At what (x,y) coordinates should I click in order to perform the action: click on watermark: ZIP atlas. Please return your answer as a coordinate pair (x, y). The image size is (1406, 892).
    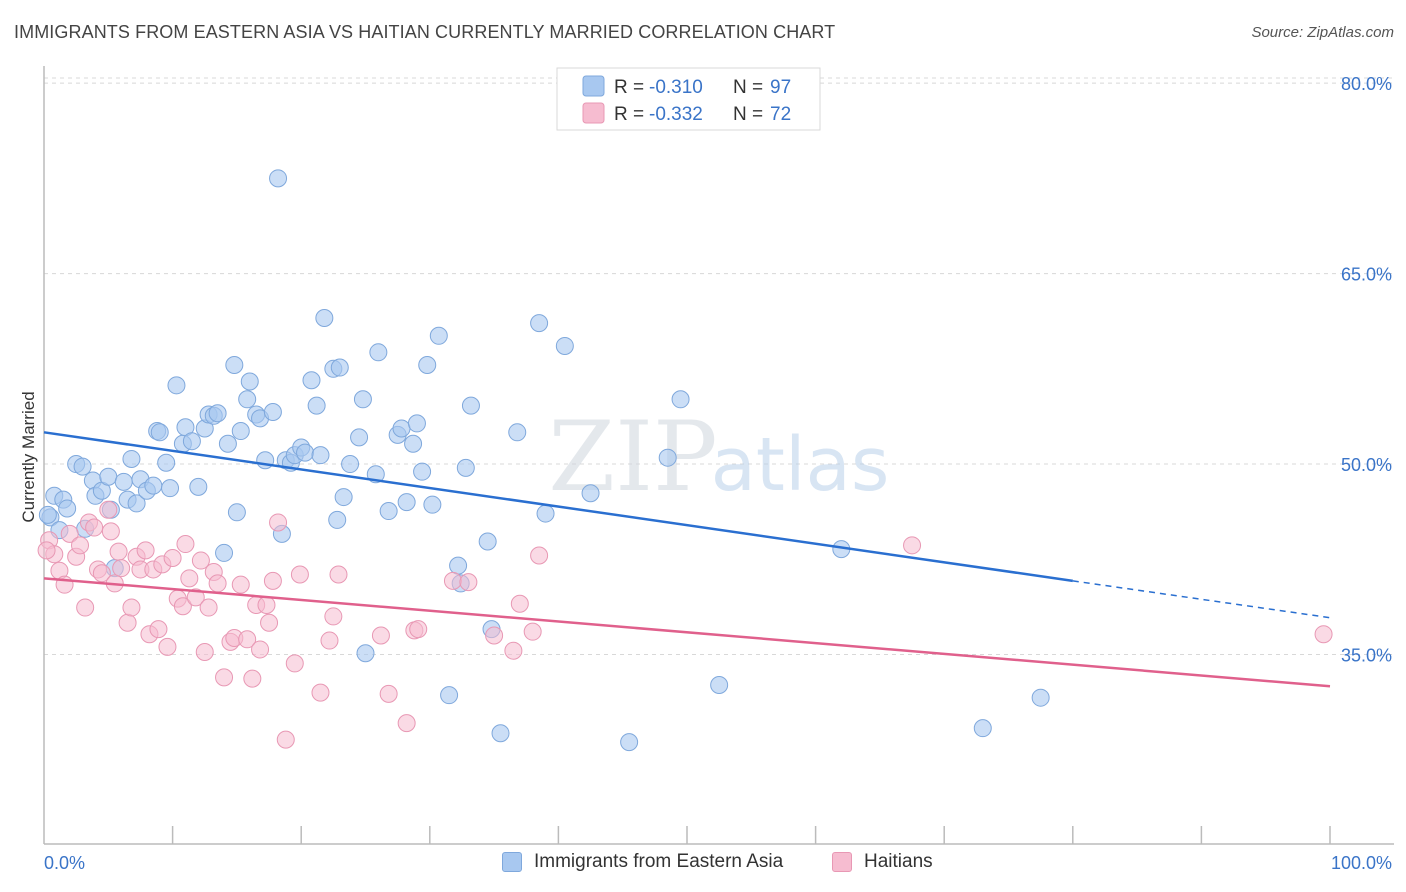
    Looking at the image, I should click on (718, 457).